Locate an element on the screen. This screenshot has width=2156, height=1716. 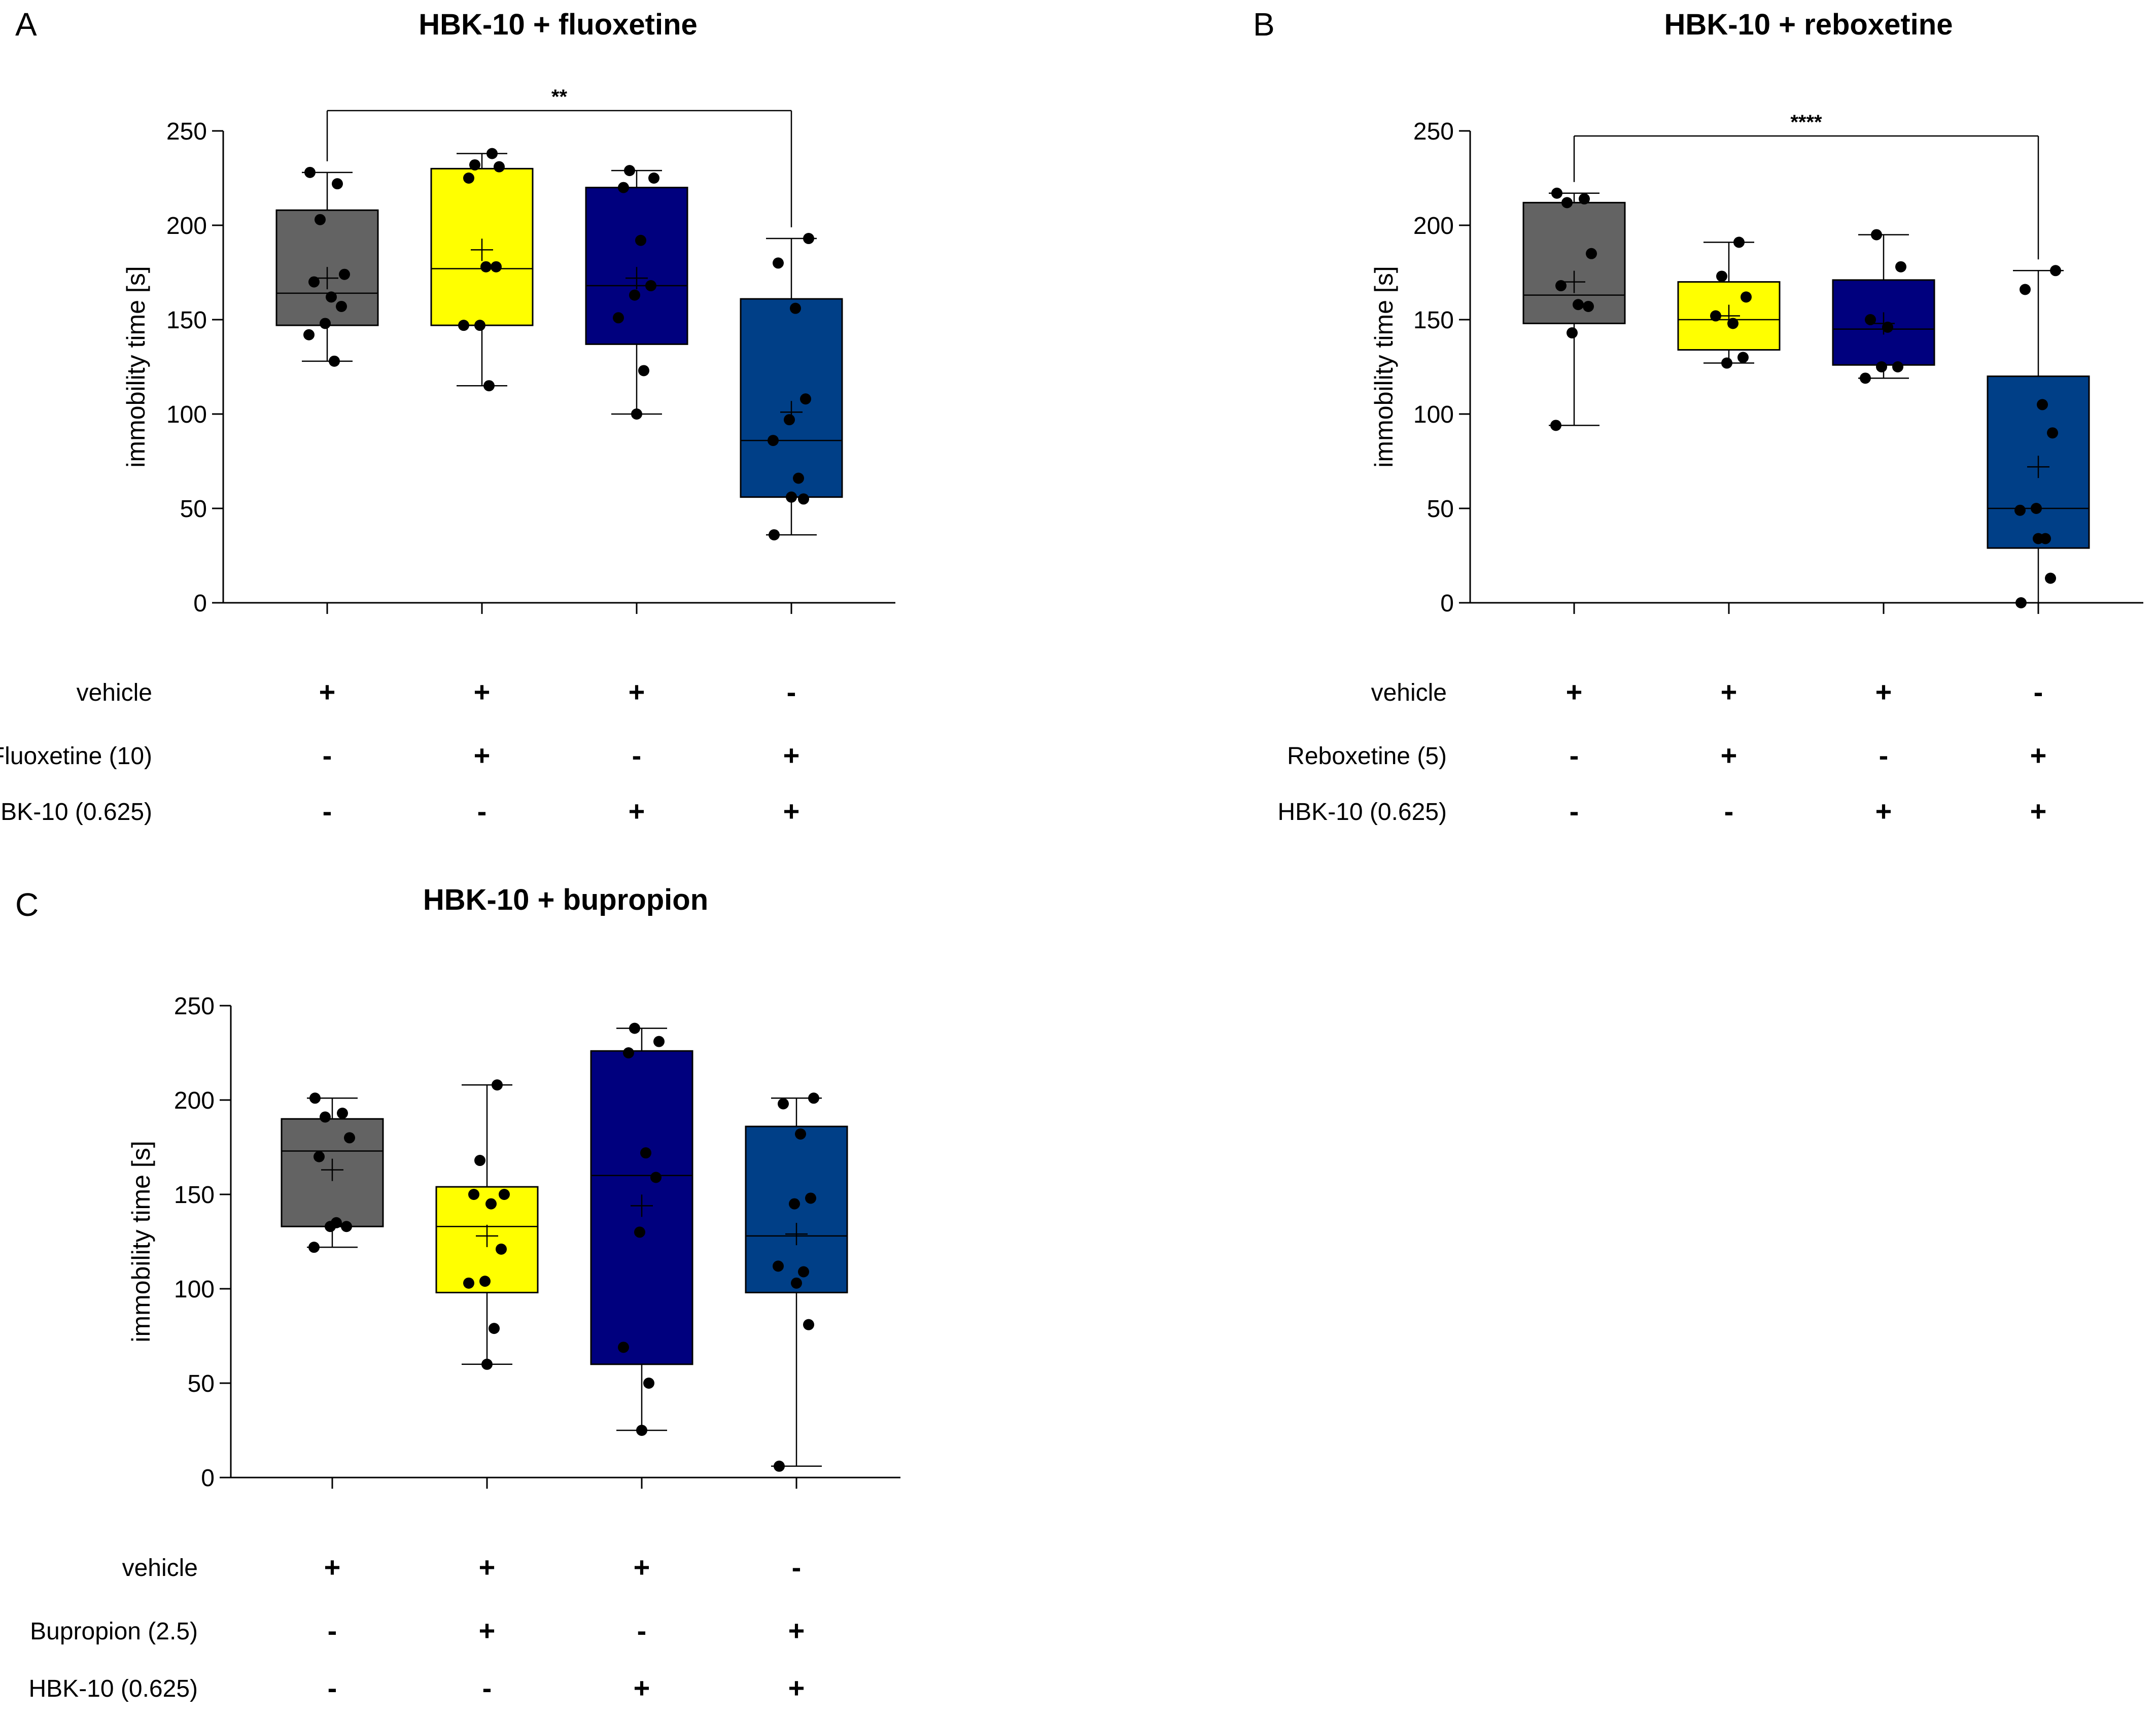
treatment-row-label: Fluoxetine (10) is located at coordinates (76, 757).